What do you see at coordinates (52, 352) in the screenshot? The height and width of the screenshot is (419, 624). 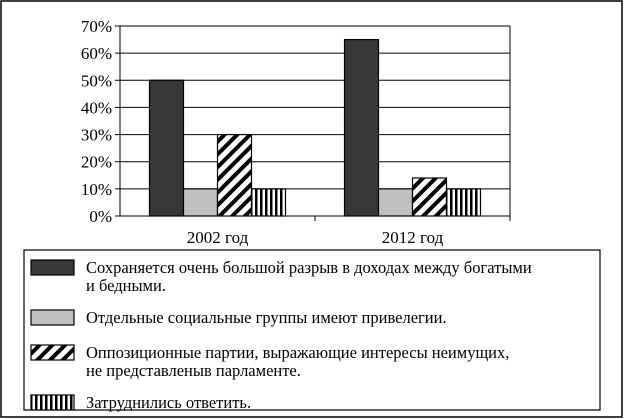 I see `legend-swatch-diagonal` at bounding box center [52, 352].